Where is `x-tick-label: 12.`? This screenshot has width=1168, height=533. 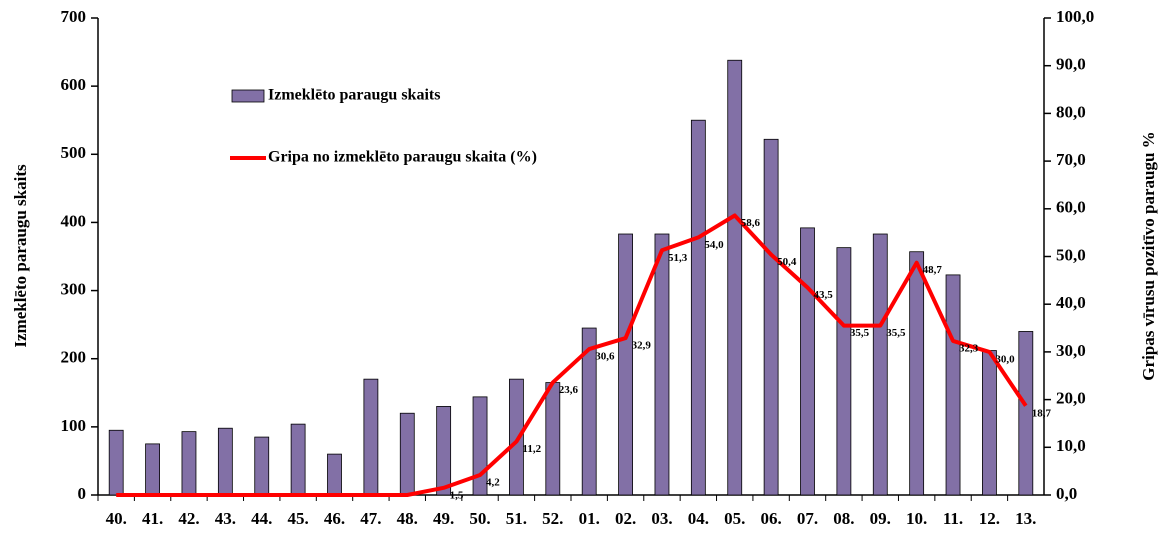
x-tick-label: 12. is located at coordinates (989, 518).